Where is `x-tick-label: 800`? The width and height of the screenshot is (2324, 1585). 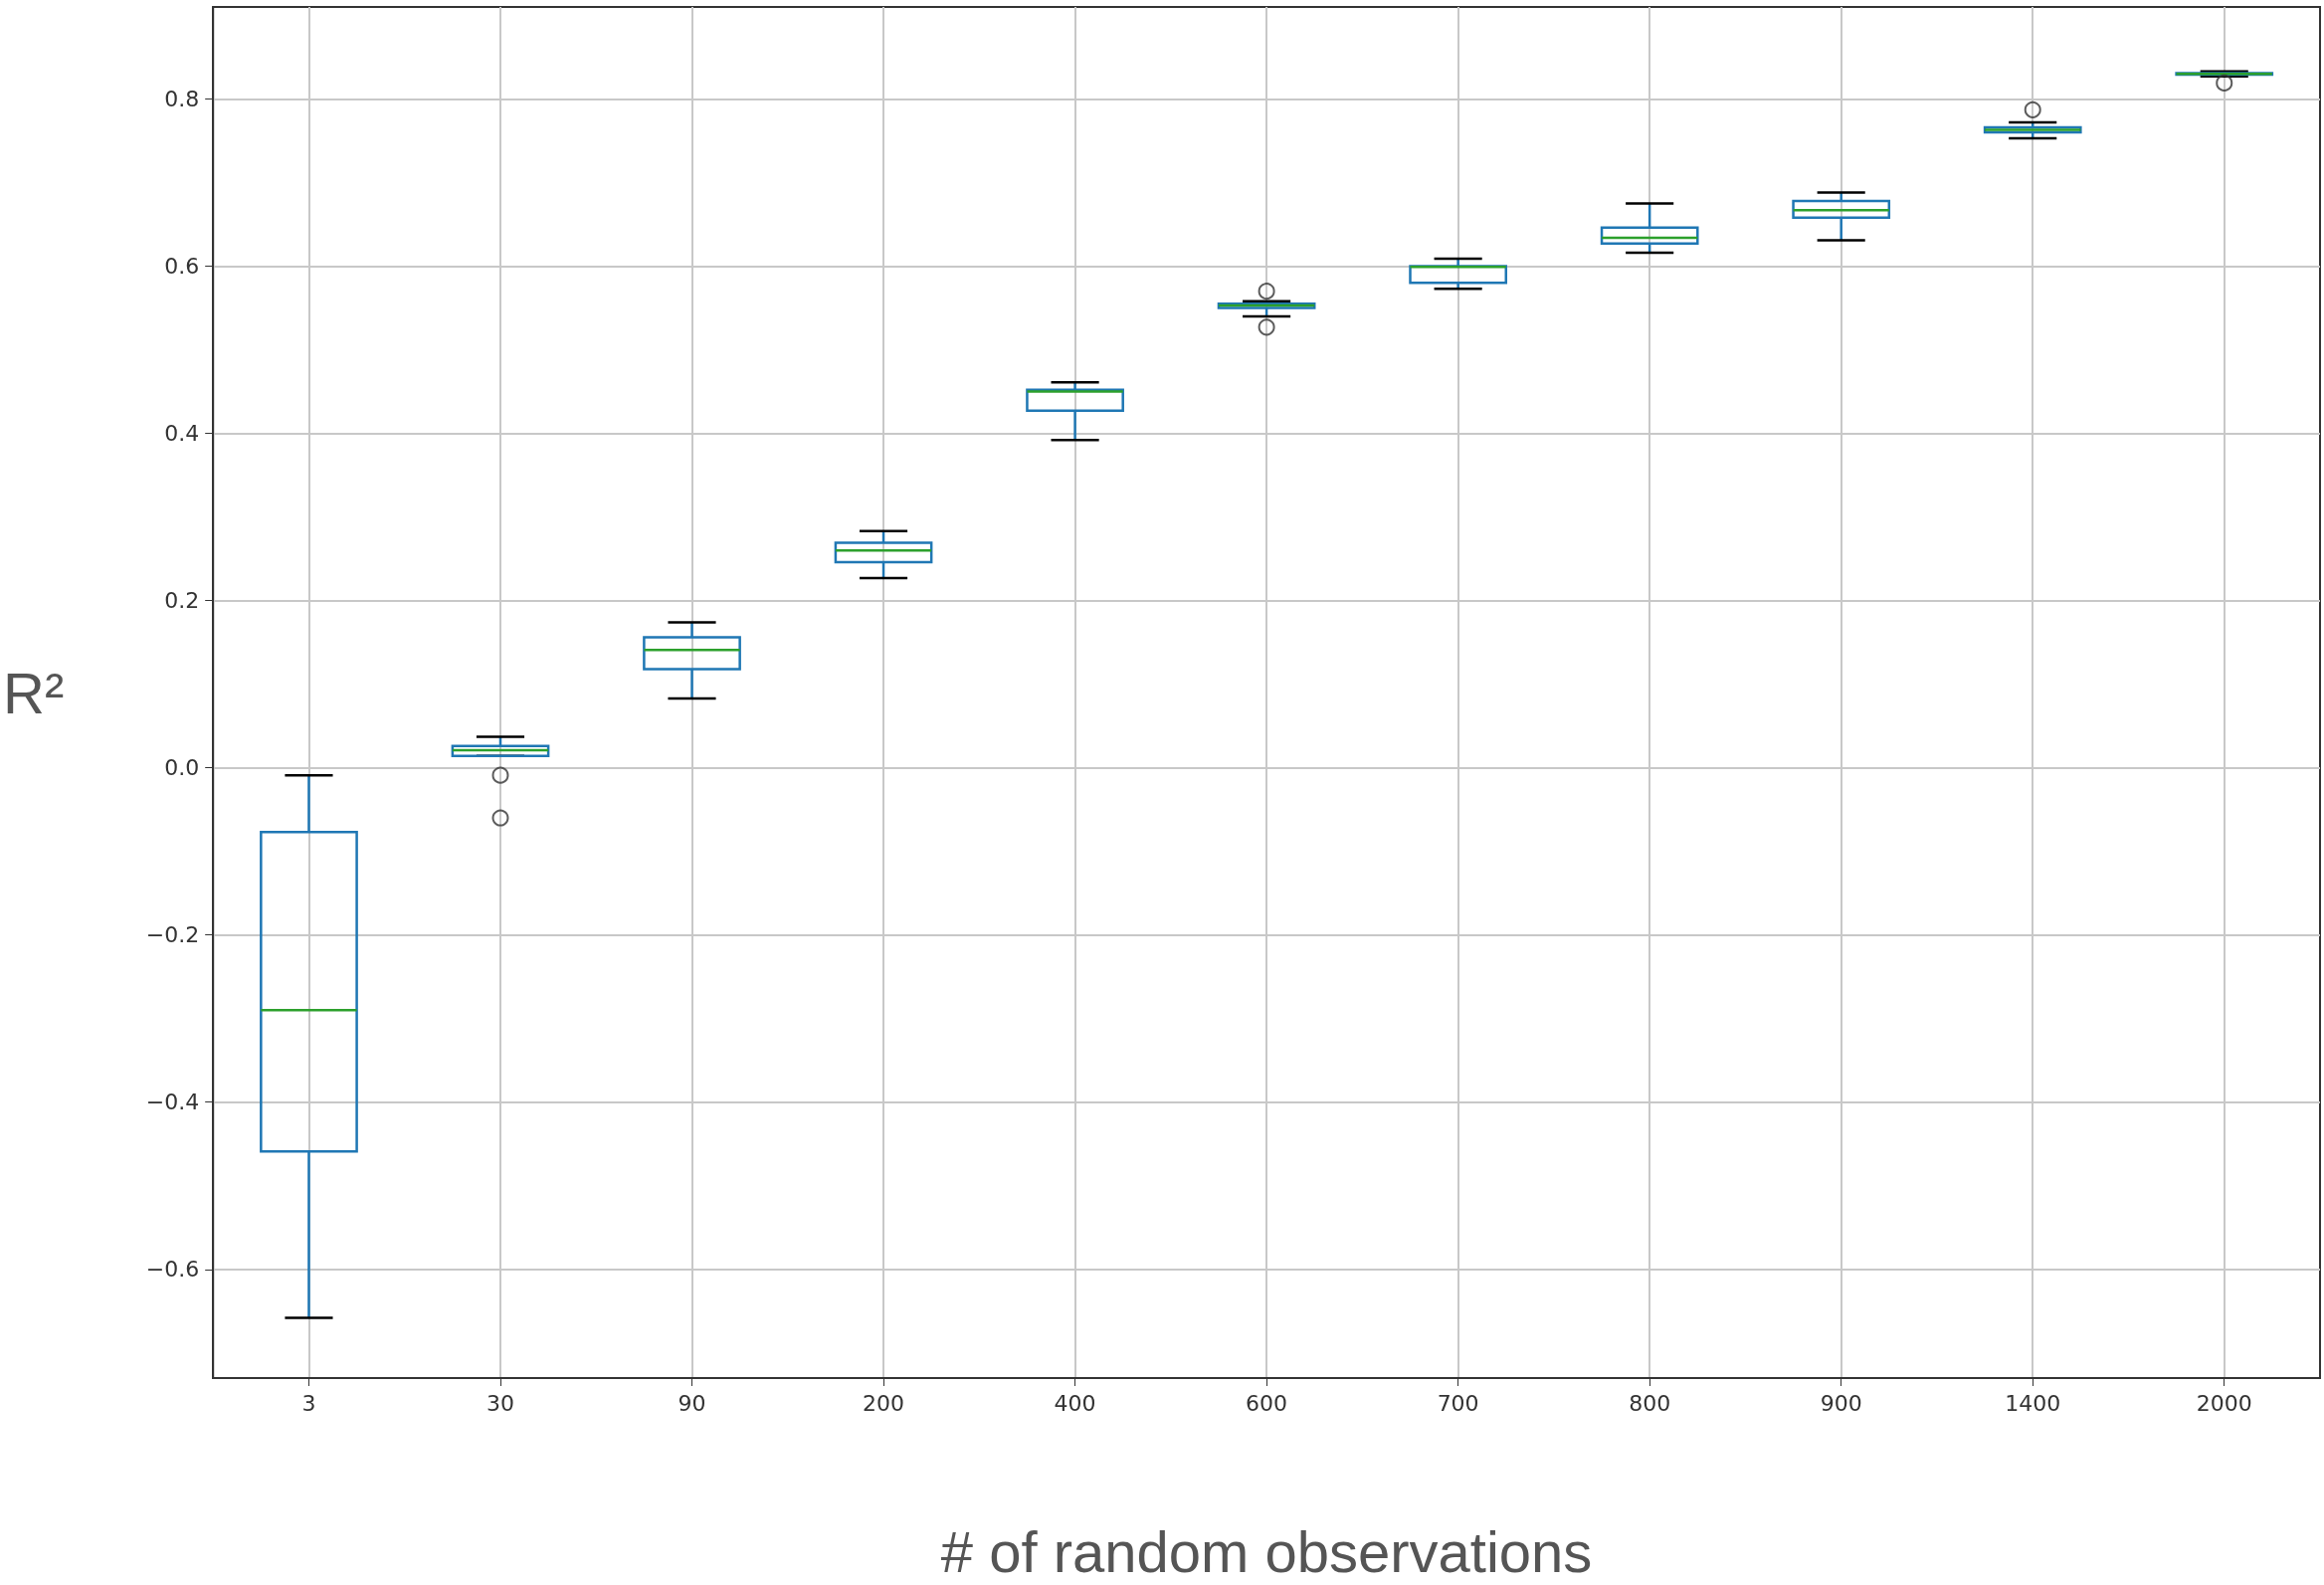
x-tick-label: 800 is located at coordinates (1650, 1403).